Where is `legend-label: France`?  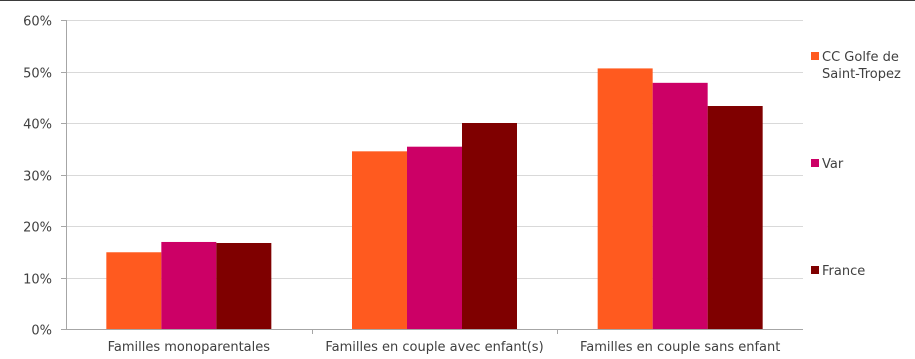
legend-label: France is located at coordinates (843, 271).